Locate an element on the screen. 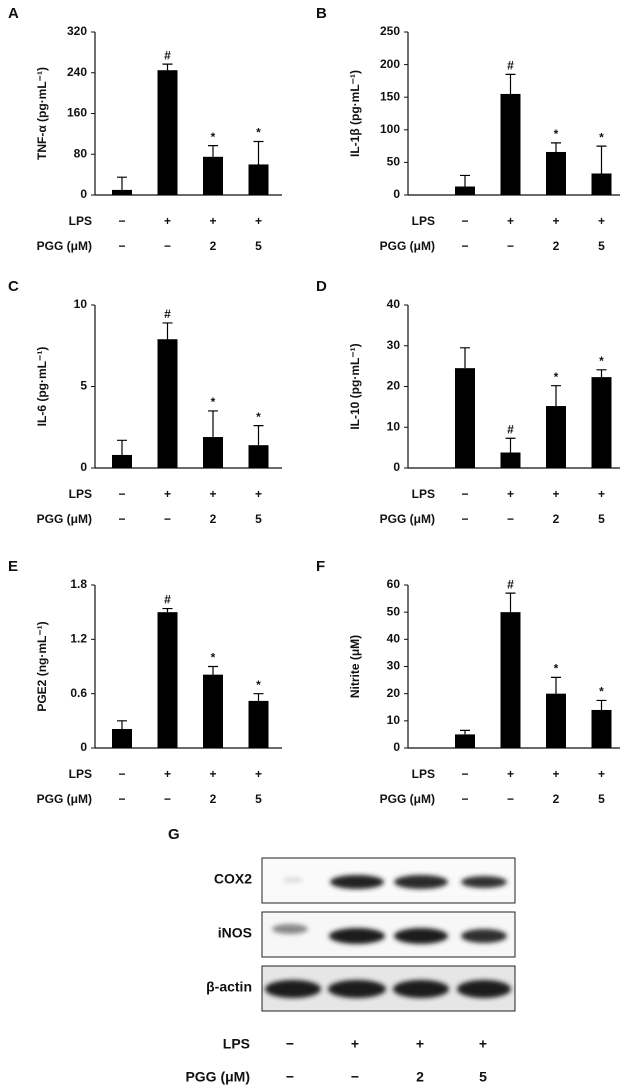 Image resolution: width=629 pixels, height=1089 pixels. y-tick-label: 30 is located at coordinates (394, 666).